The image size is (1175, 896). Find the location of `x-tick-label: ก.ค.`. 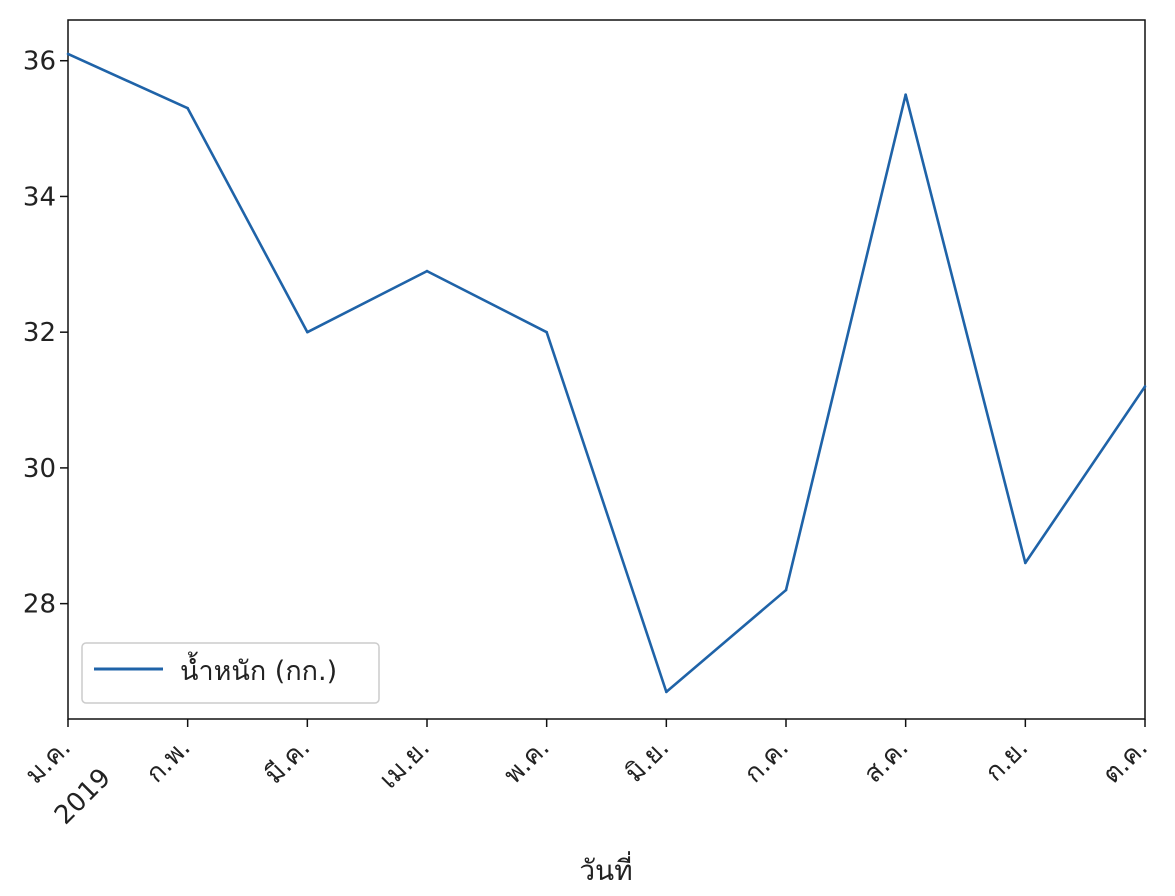

x-tick-label: ก.ค. is located at coordinates (767, 761).